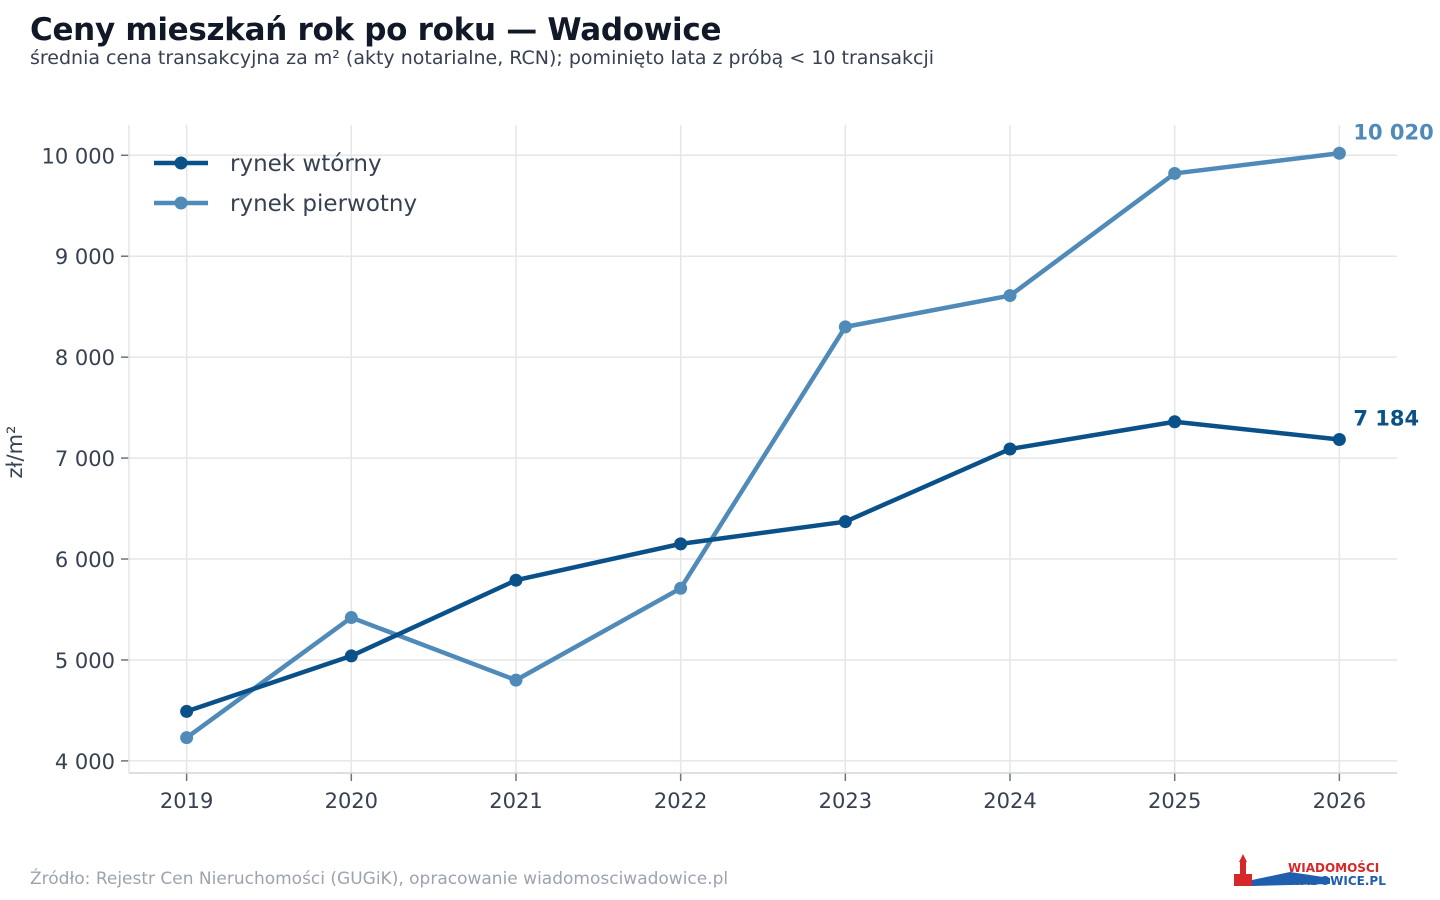 The height and width of the screenshot is (900, 1440). Describe the element at coordinates (78, 156) in the screenshot. I see `y-tick-label: 10 000` at that location.